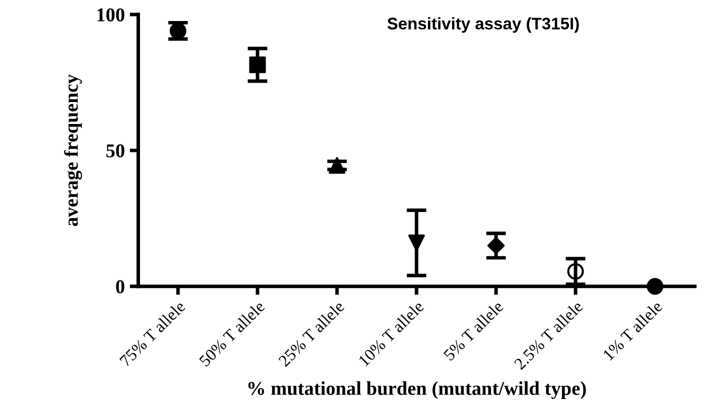 This screenshot has height=415, width=709. What do you see at coordinates (483, 25) in the screenshot?
I see `chart-title: Sensitivity assay (T315I)` at bounding box center [483, 25].